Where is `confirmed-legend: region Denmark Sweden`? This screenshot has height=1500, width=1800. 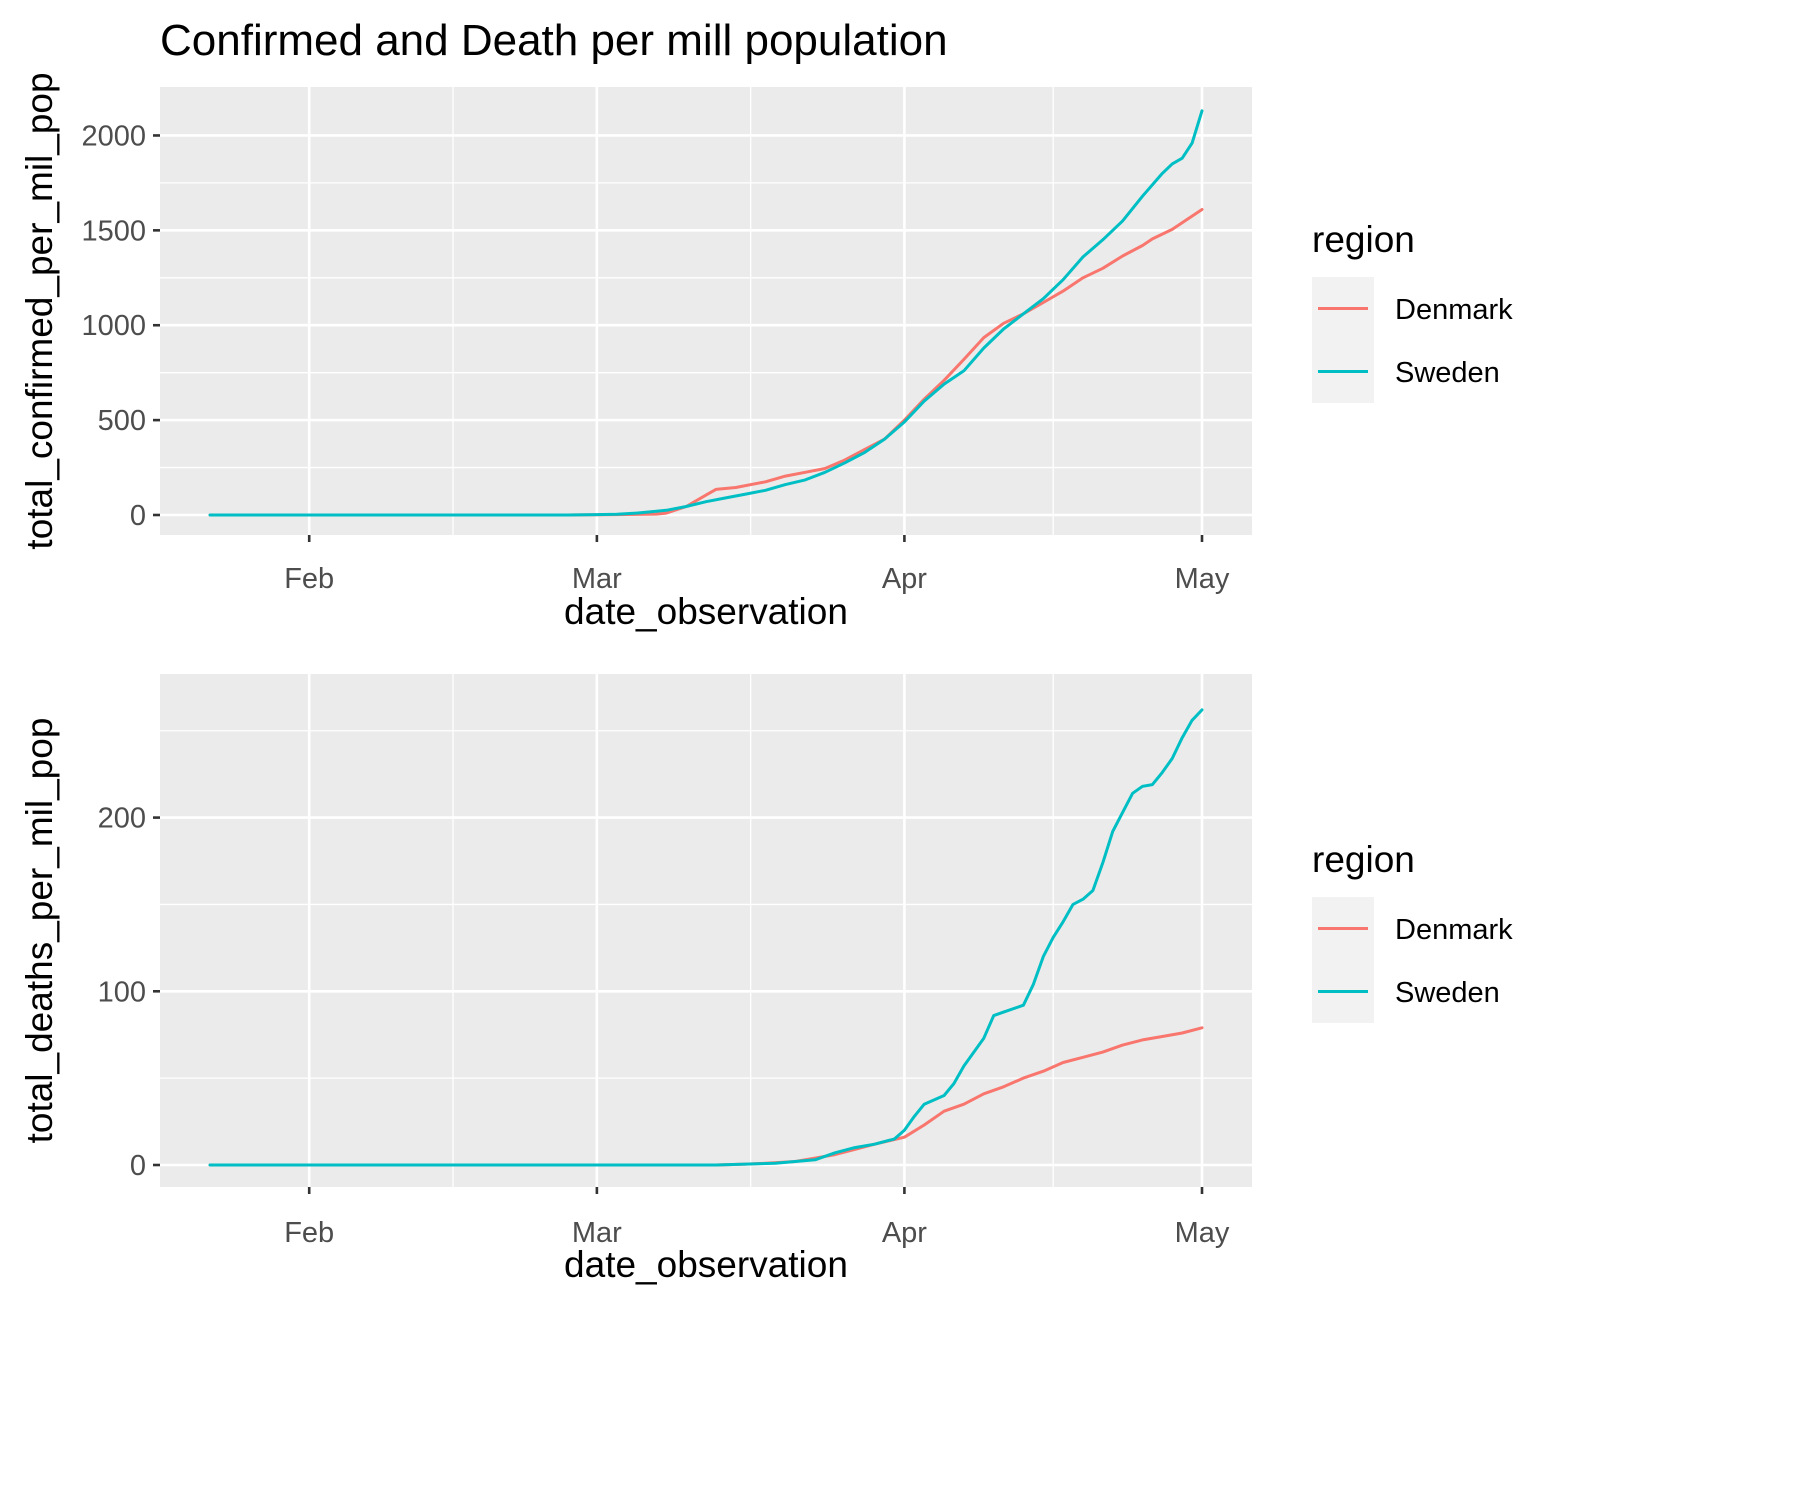 confirmed-legend: region Denmark Sweden is located at coordinates (1412, 311).